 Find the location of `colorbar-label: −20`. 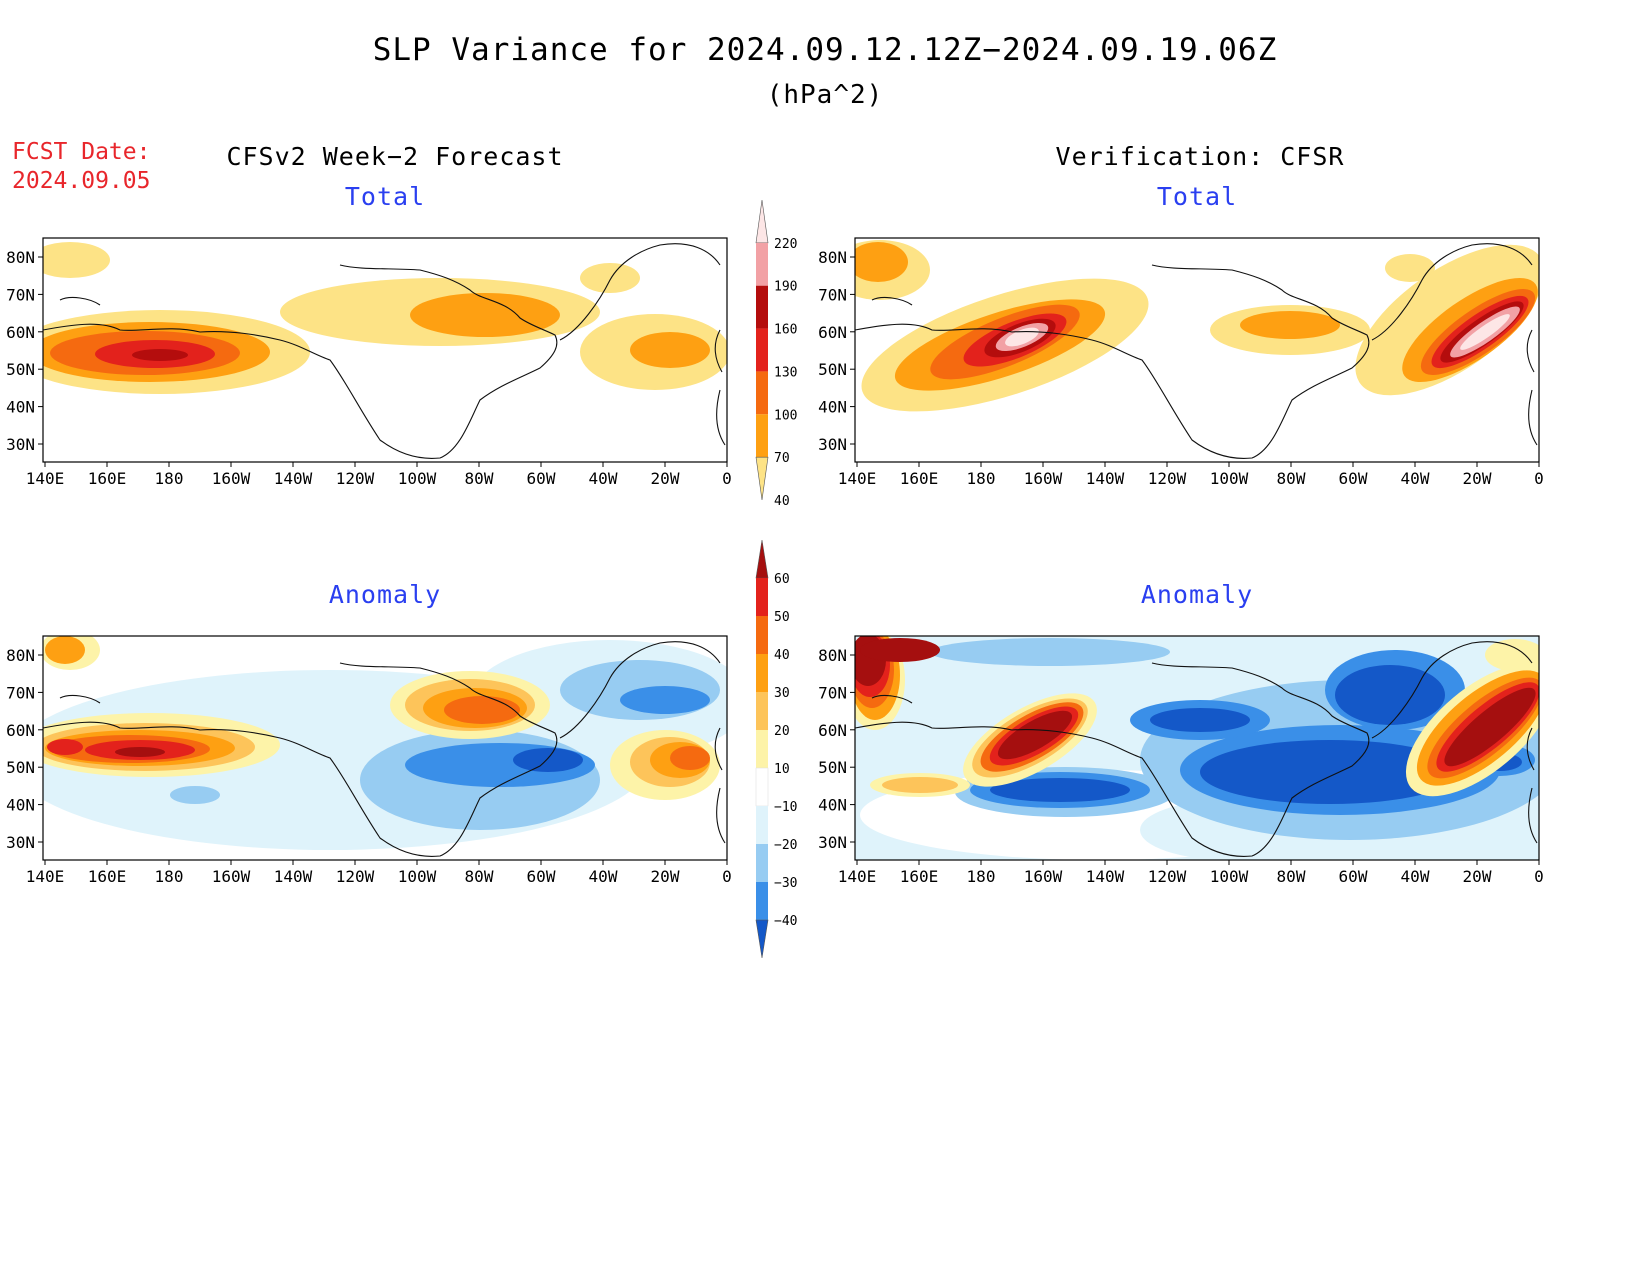

colorbar-label: −20 is located at coordinates (785, 845).